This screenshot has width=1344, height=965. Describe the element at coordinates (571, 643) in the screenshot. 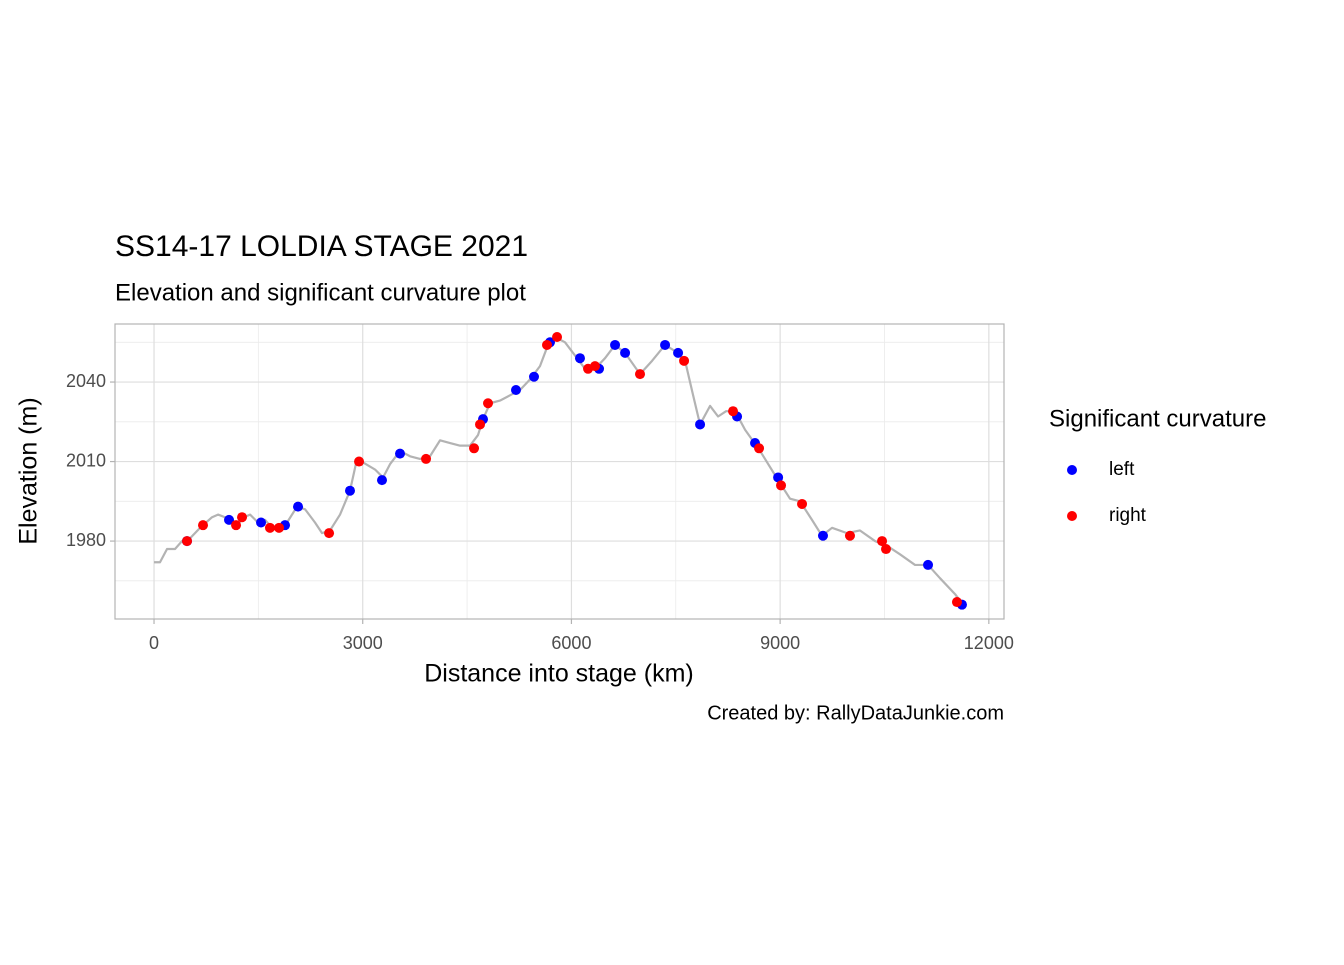

I see `x-tick-label: 6000` at that location.